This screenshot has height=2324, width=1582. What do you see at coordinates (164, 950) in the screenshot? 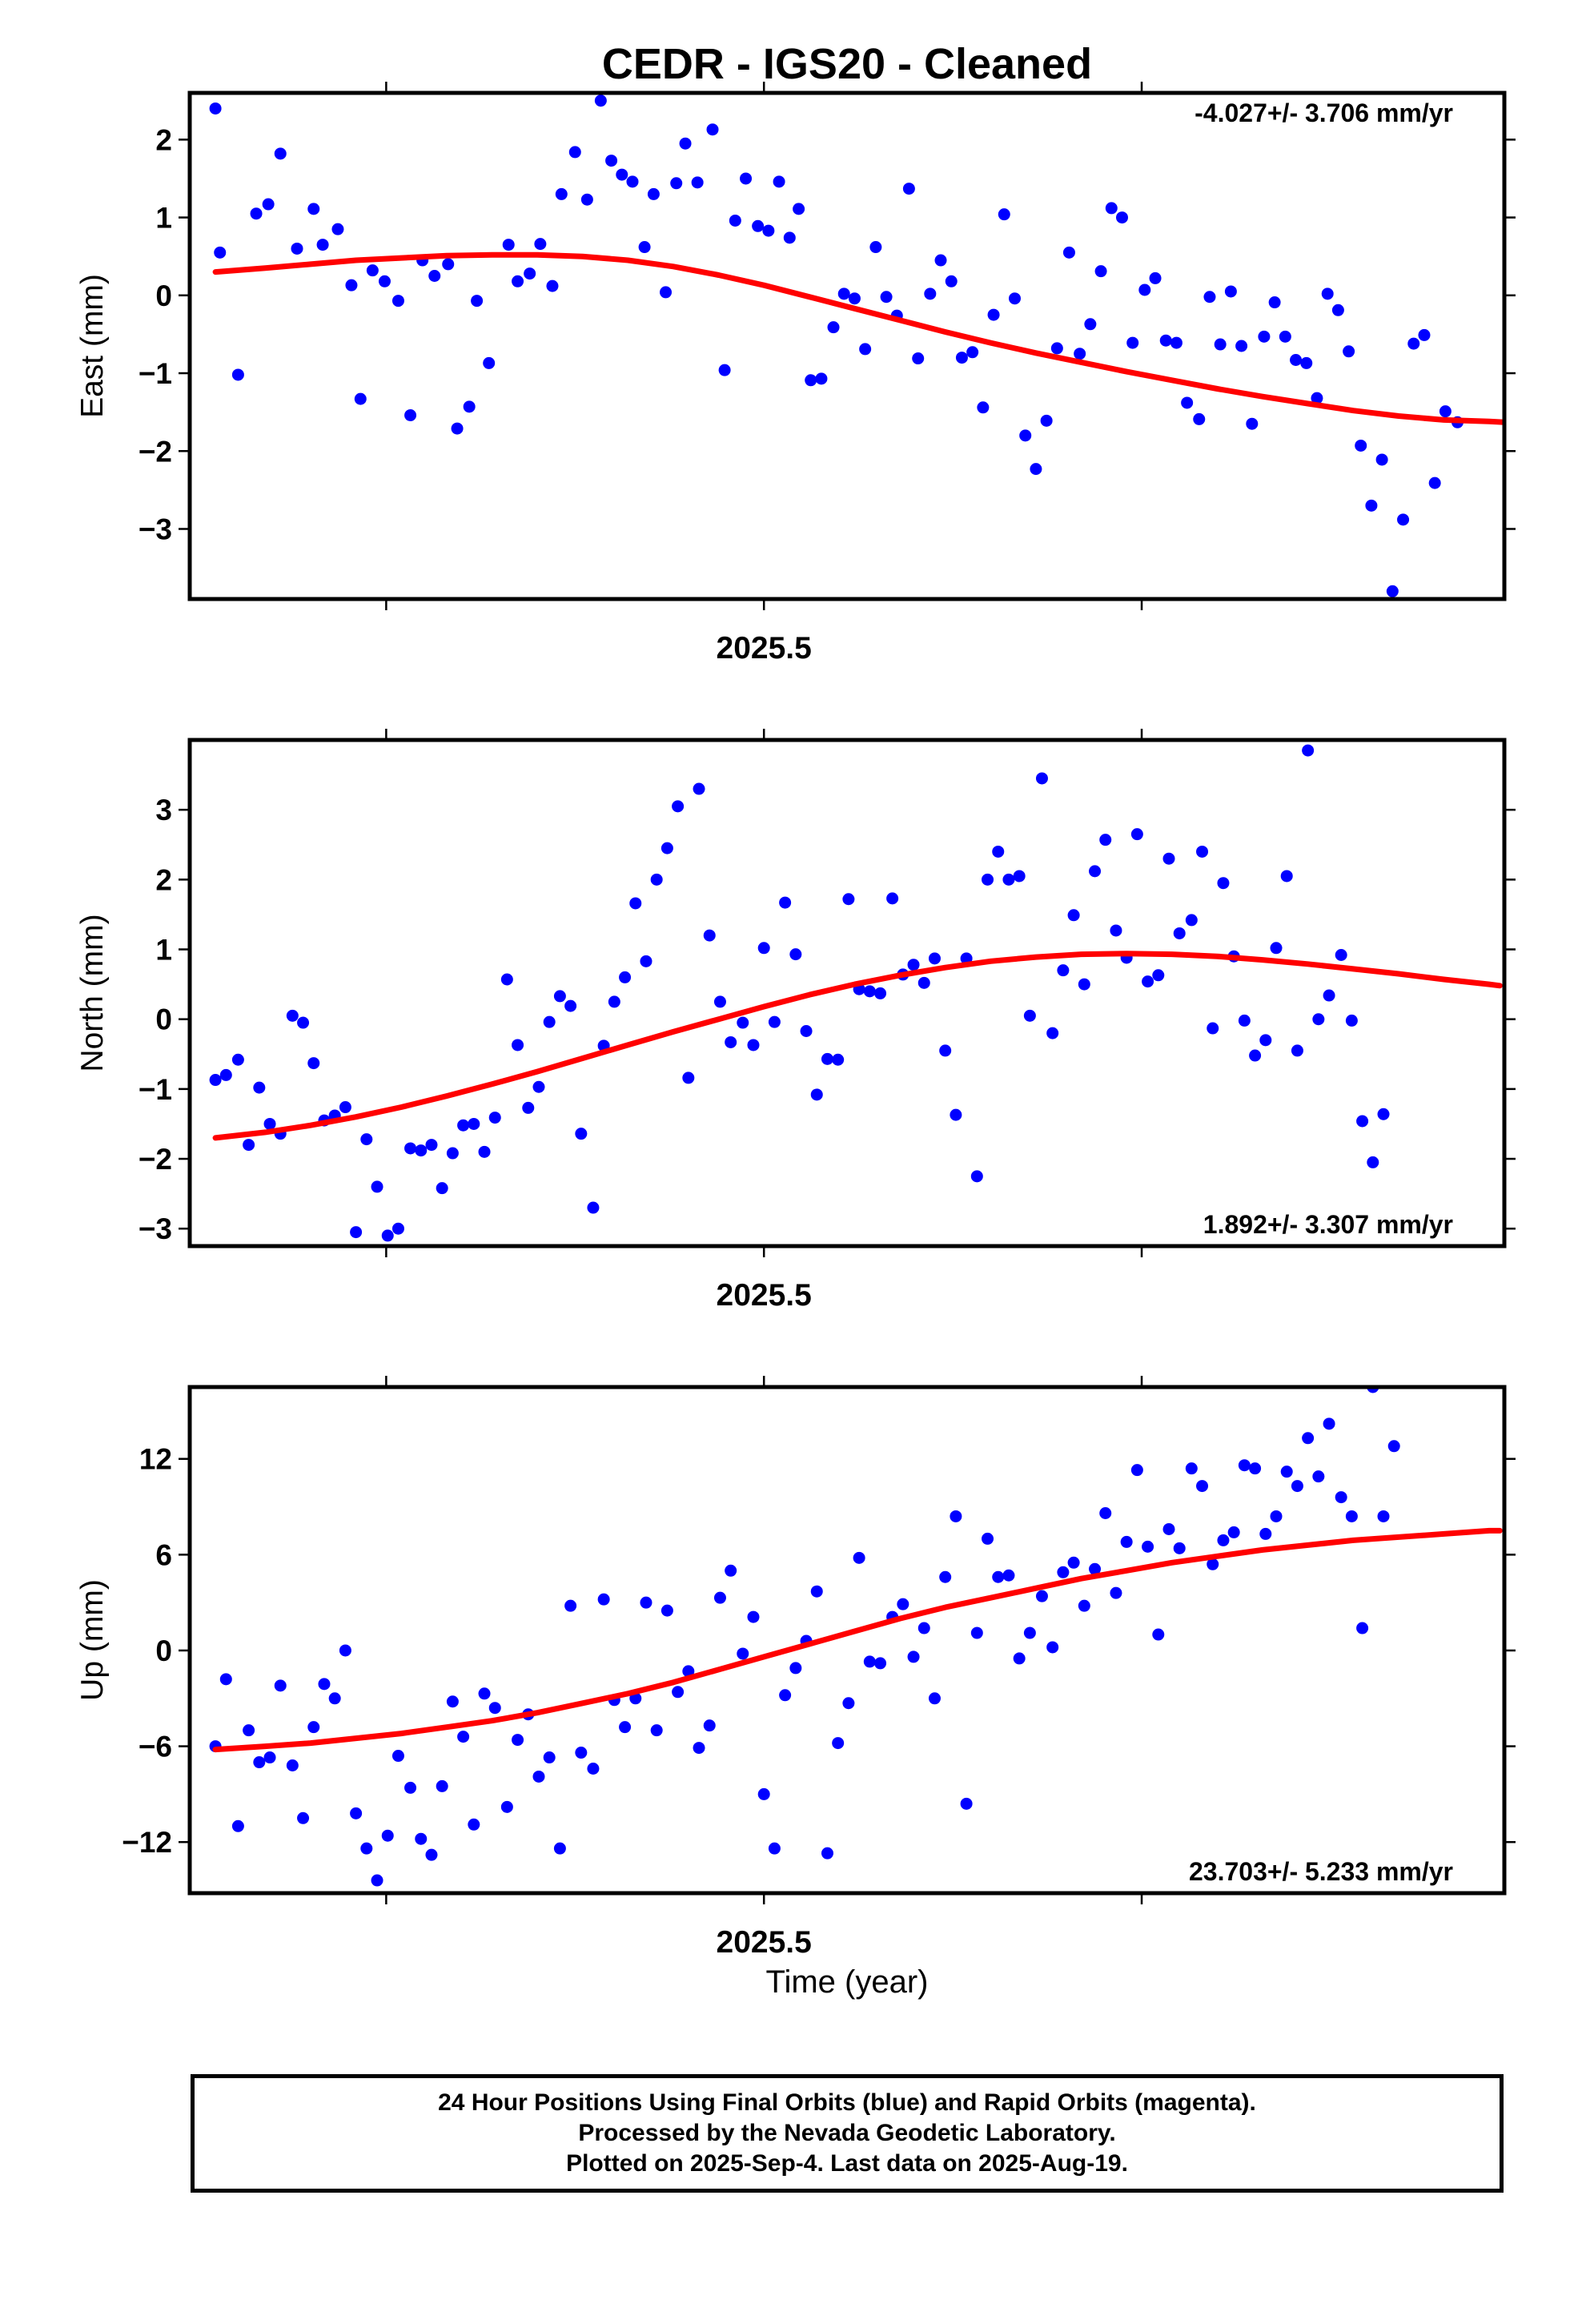
I see `y-tick-label: 1` at bounding box center [164, 950].